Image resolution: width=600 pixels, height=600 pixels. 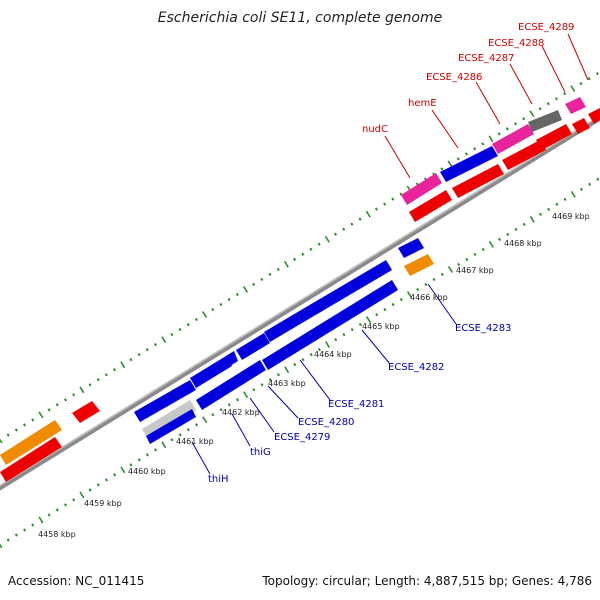 I want to click on label-hemE: hemE, so click(x=422, y=103).